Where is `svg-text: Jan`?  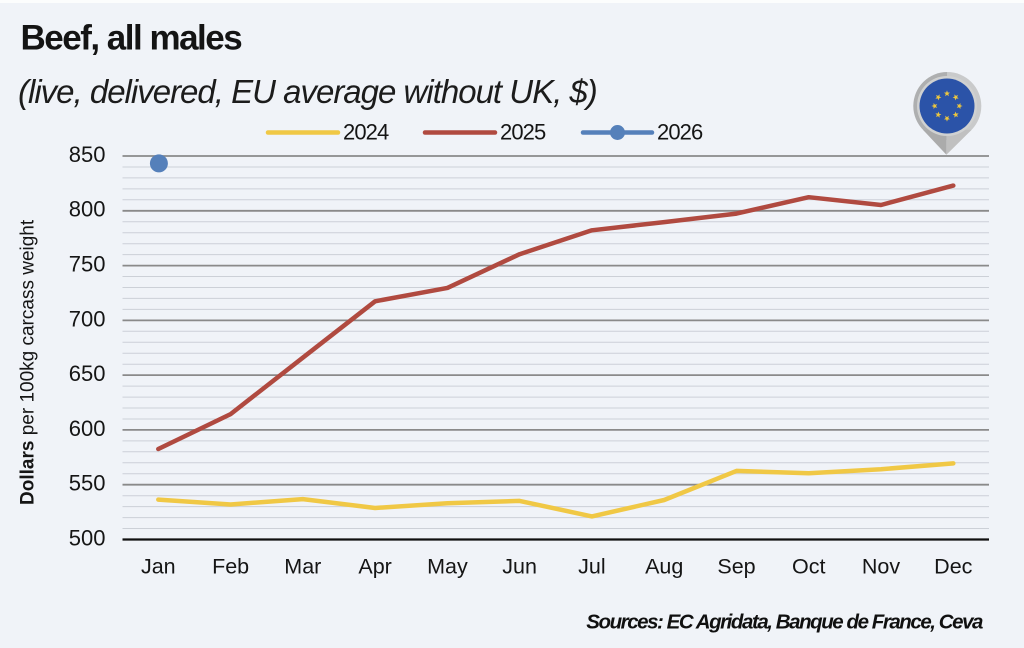 svg-text: Jan is located at coordinates (158, 567).